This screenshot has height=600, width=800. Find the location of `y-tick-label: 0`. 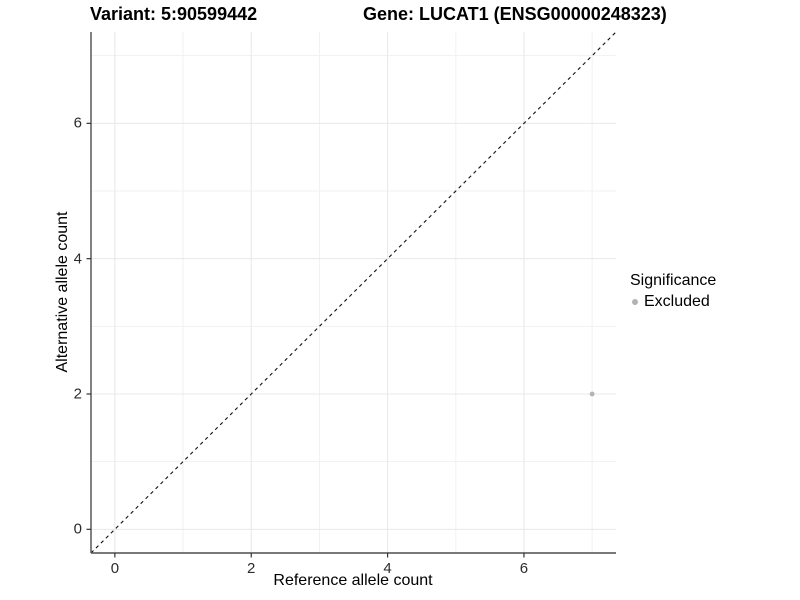

y-tick-label: 0 is located at coordinates (77, 529).